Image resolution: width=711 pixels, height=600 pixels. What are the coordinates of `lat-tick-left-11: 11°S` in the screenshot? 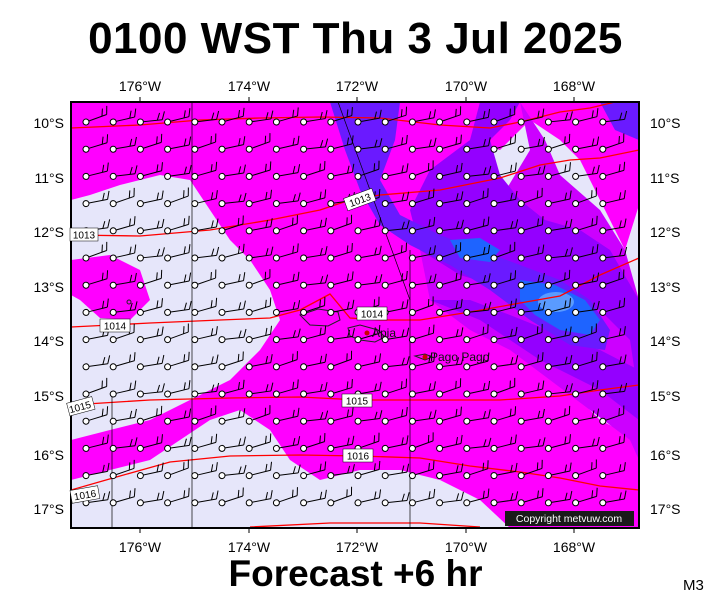 It's located at (49, 178).